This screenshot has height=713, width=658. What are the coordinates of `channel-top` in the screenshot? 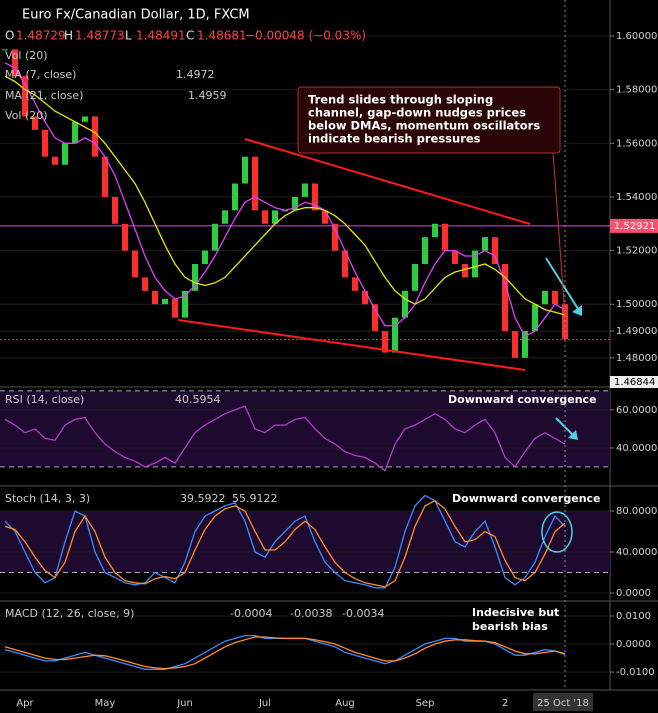 It's located at (387, 181).